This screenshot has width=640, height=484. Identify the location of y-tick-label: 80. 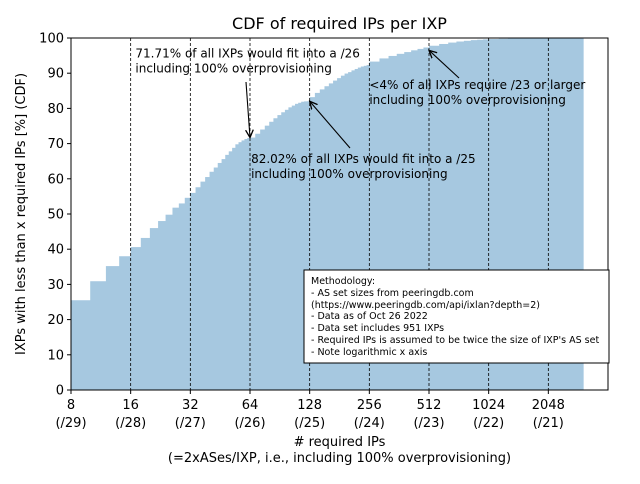
(55, 109).